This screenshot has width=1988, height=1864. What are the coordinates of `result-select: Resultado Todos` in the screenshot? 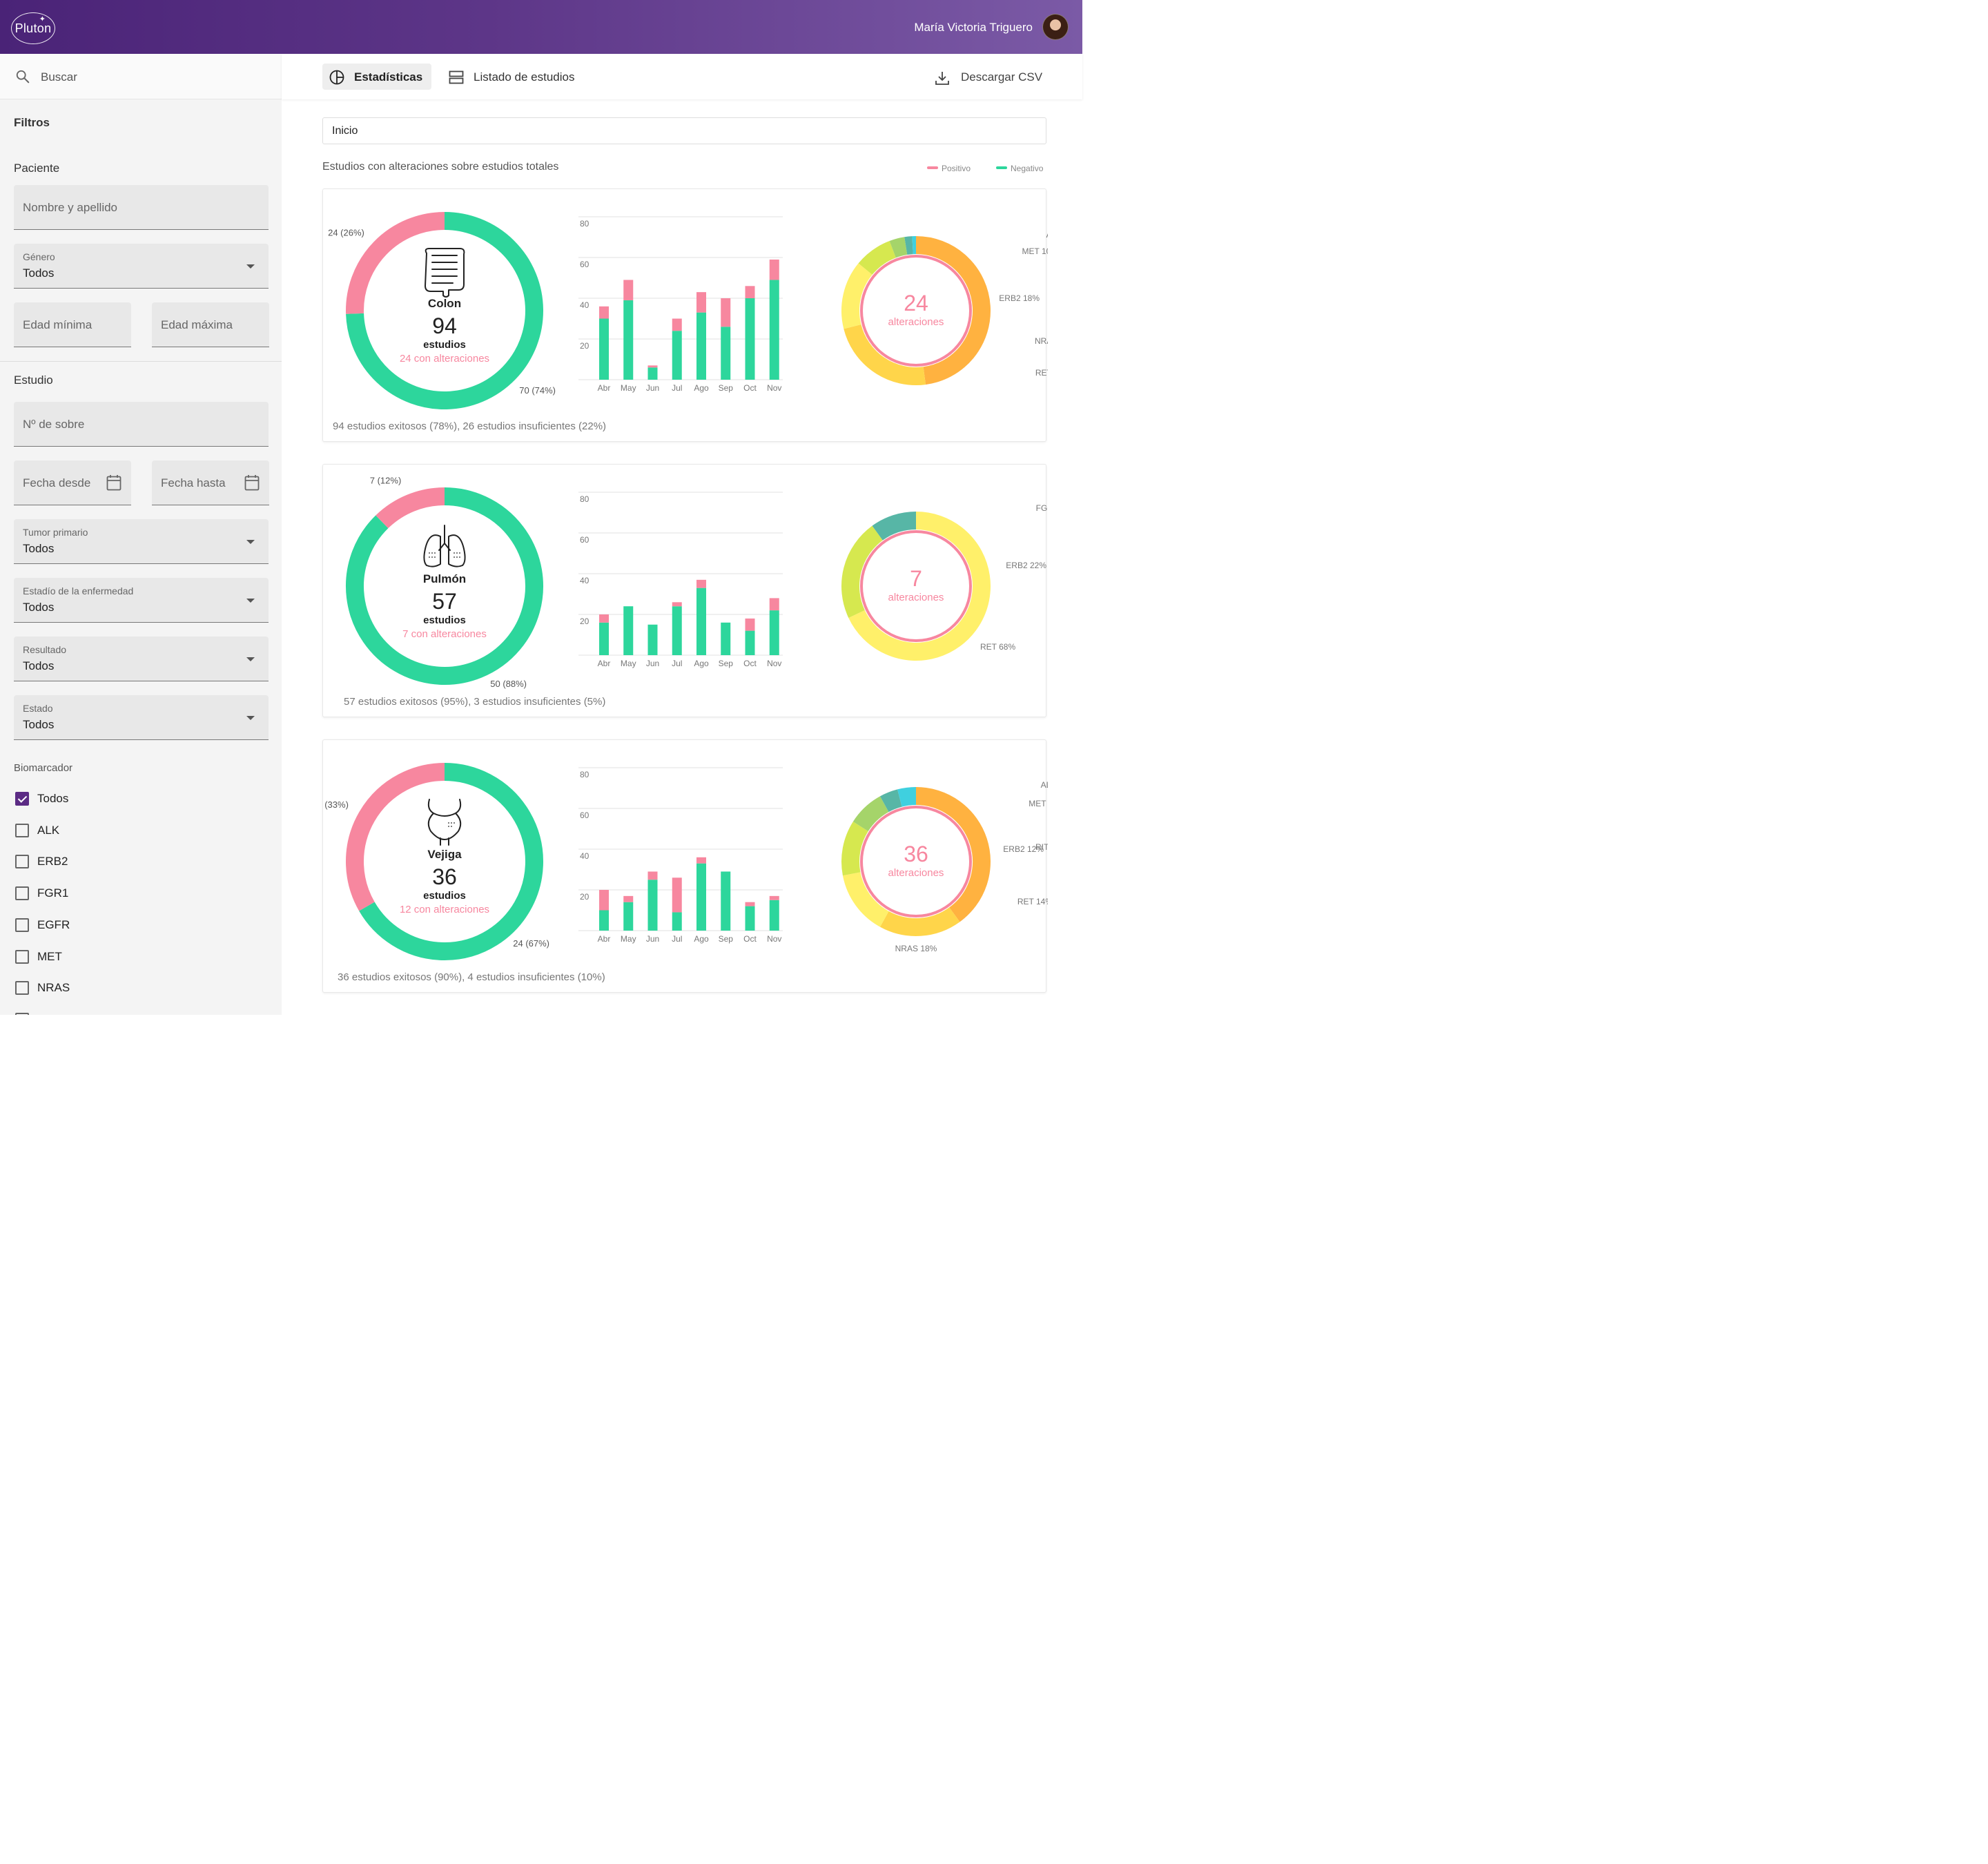 It's located at (141, 659).